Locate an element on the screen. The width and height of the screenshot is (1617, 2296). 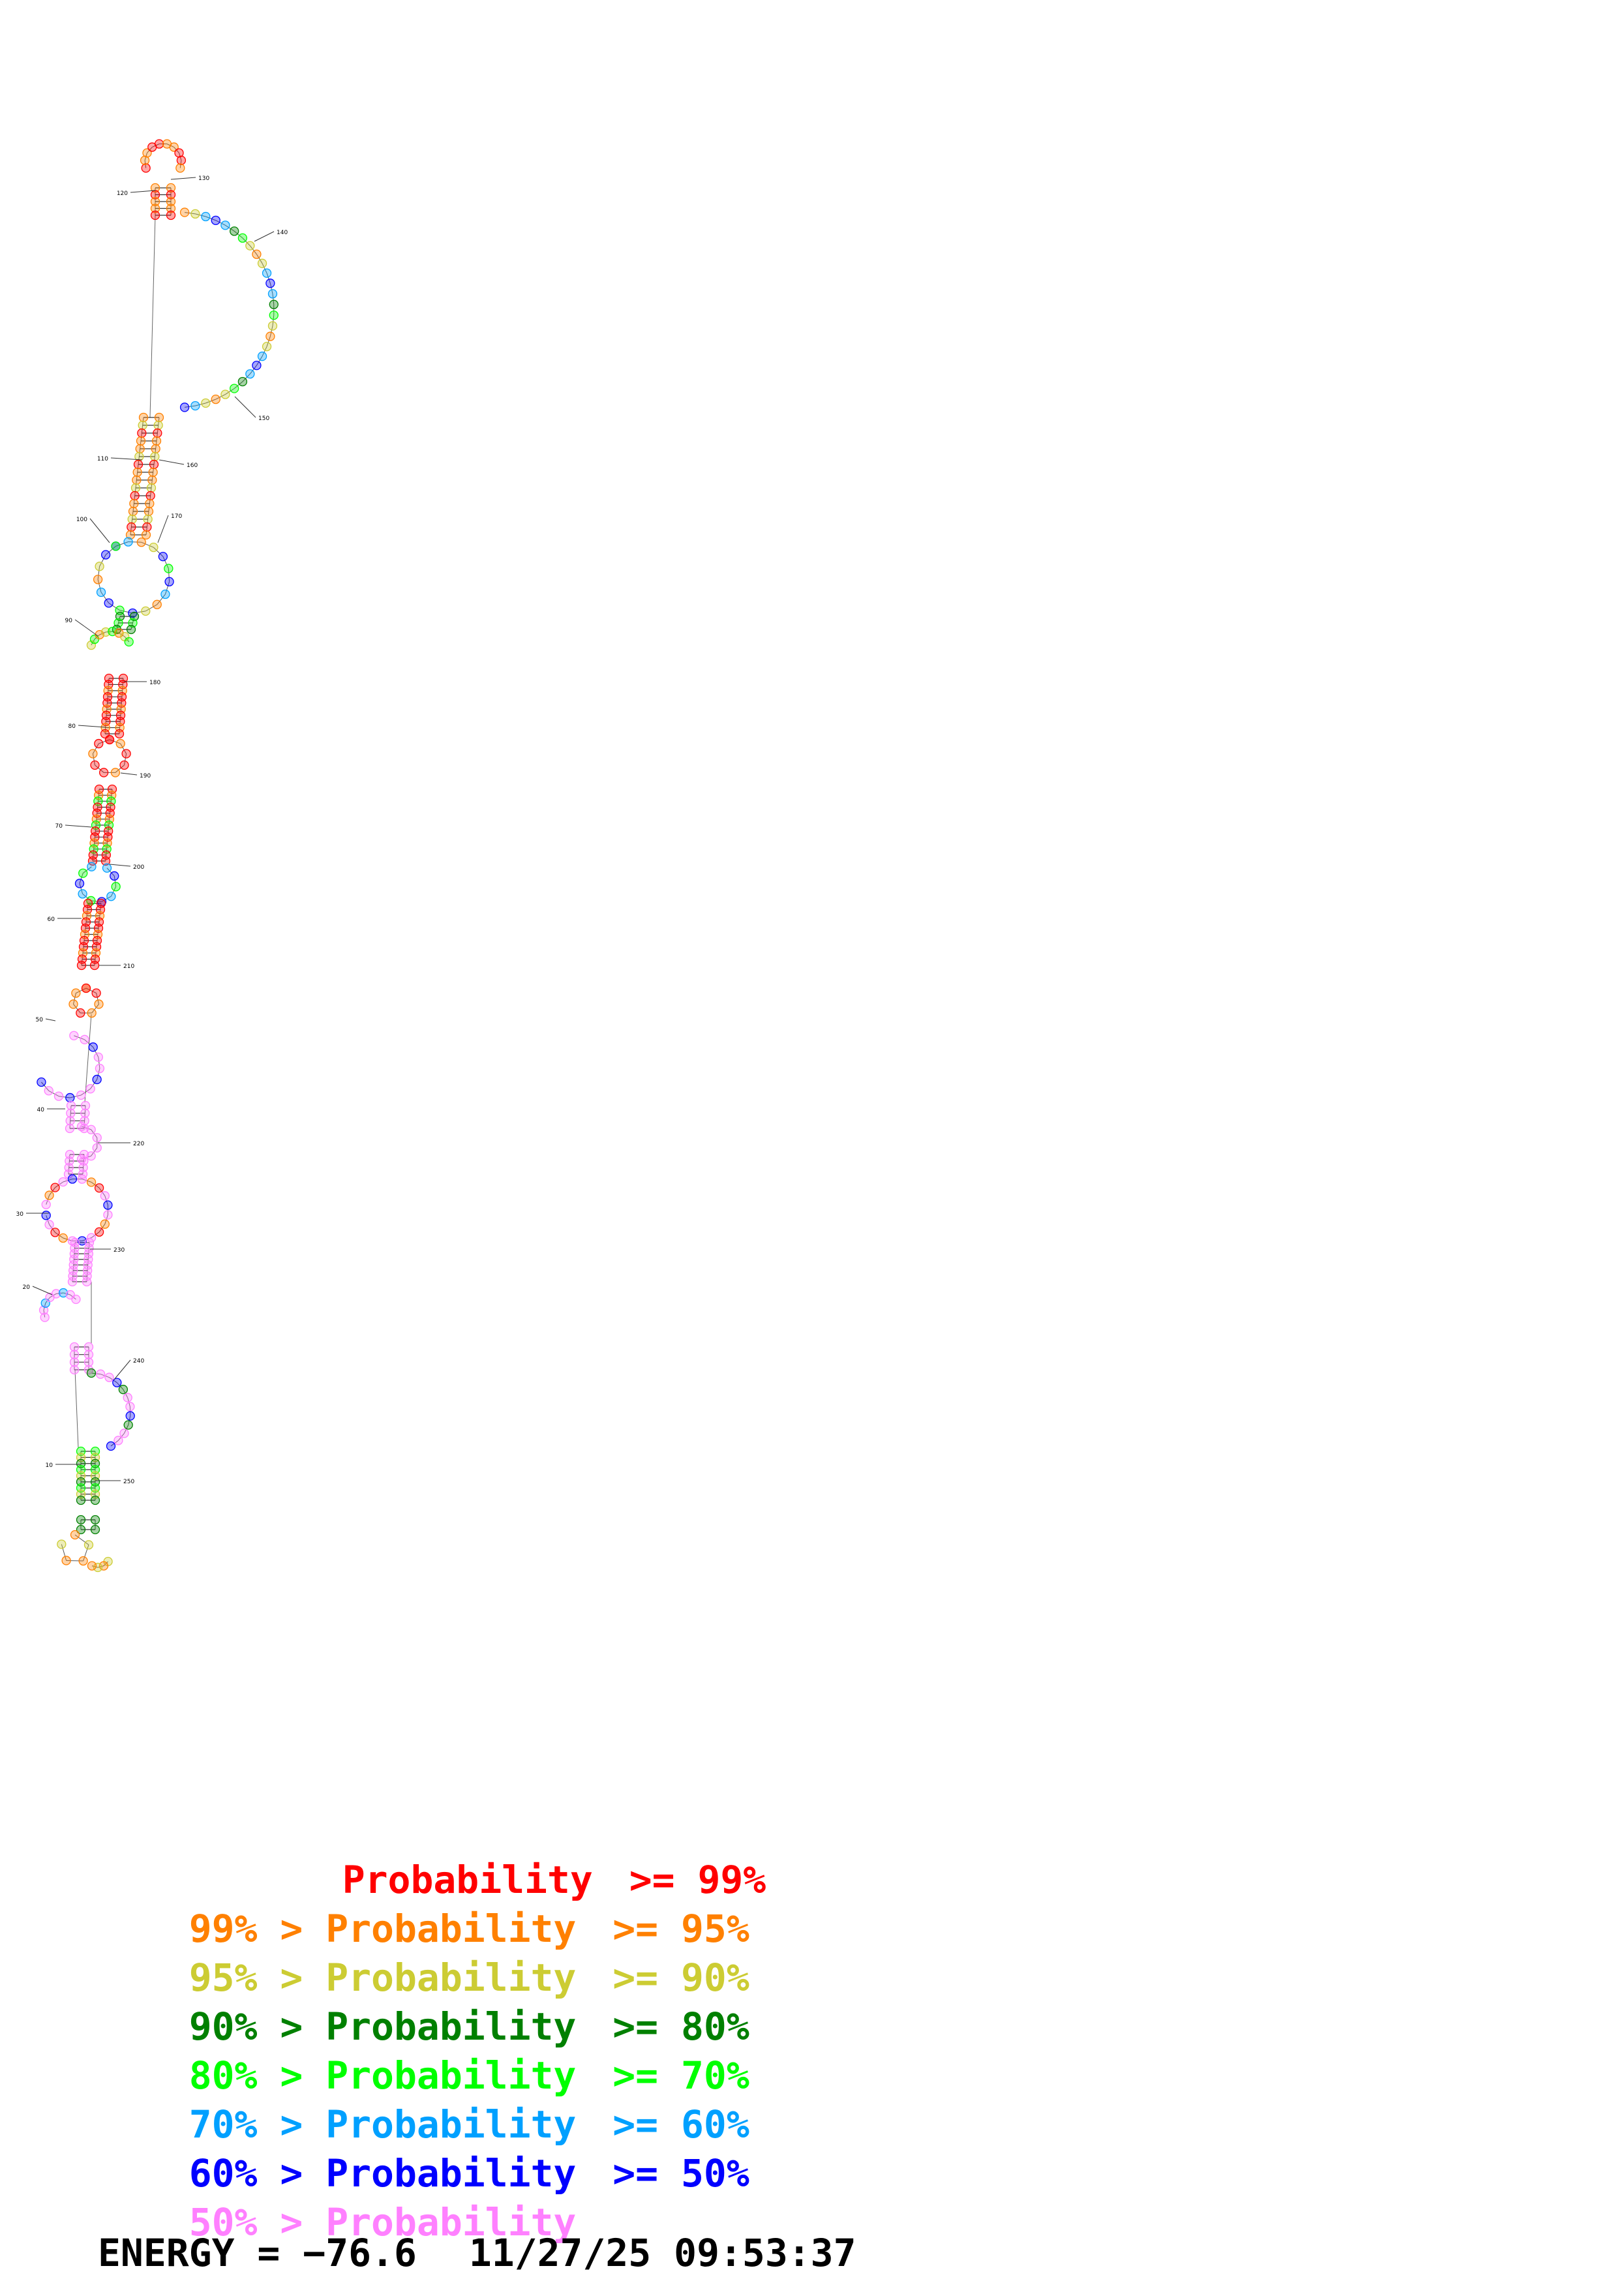
legend-upper-bound: 99% is located at coordinates (731, 1880).